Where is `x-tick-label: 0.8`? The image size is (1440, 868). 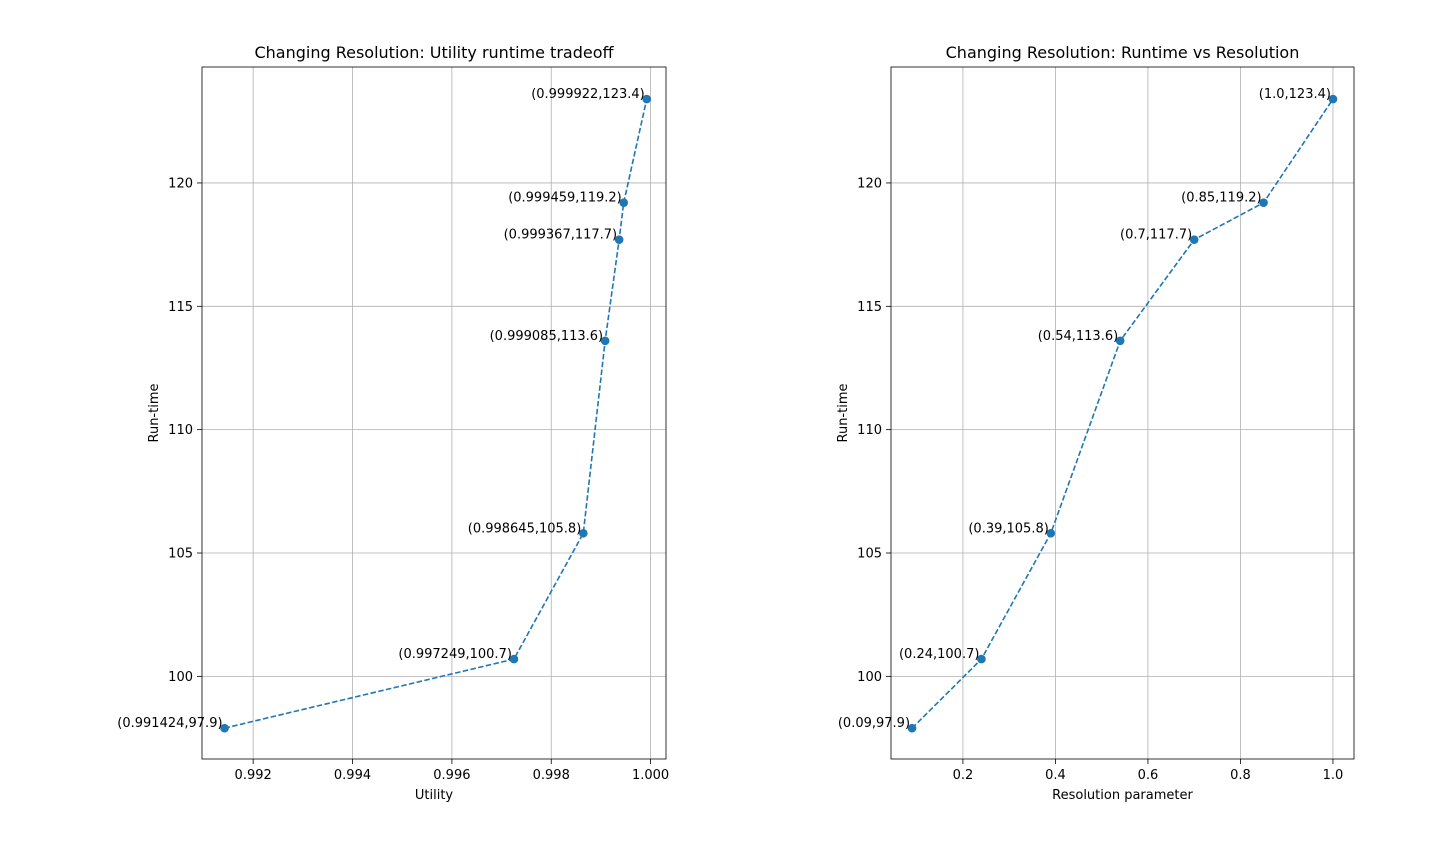 x-tick-label: 0.8 is located at coordinates (1240, 775).